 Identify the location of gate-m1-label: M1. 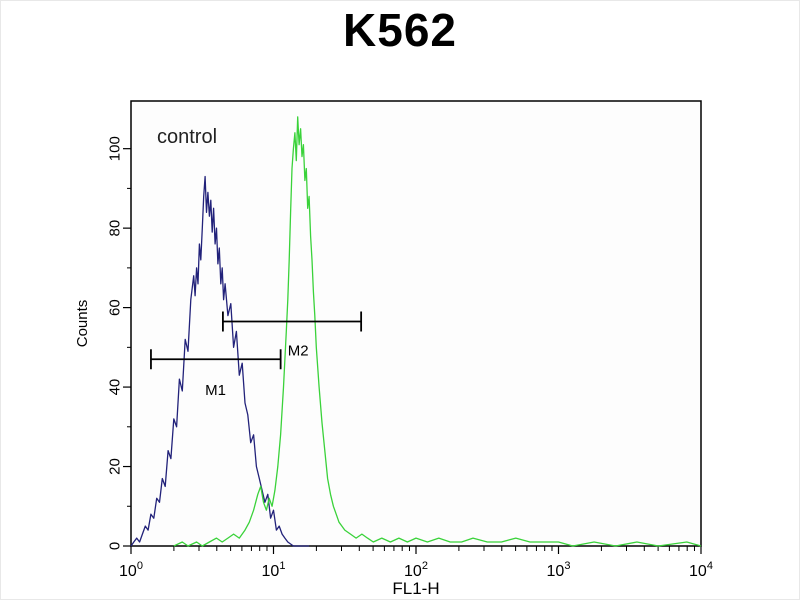
(215, 390).